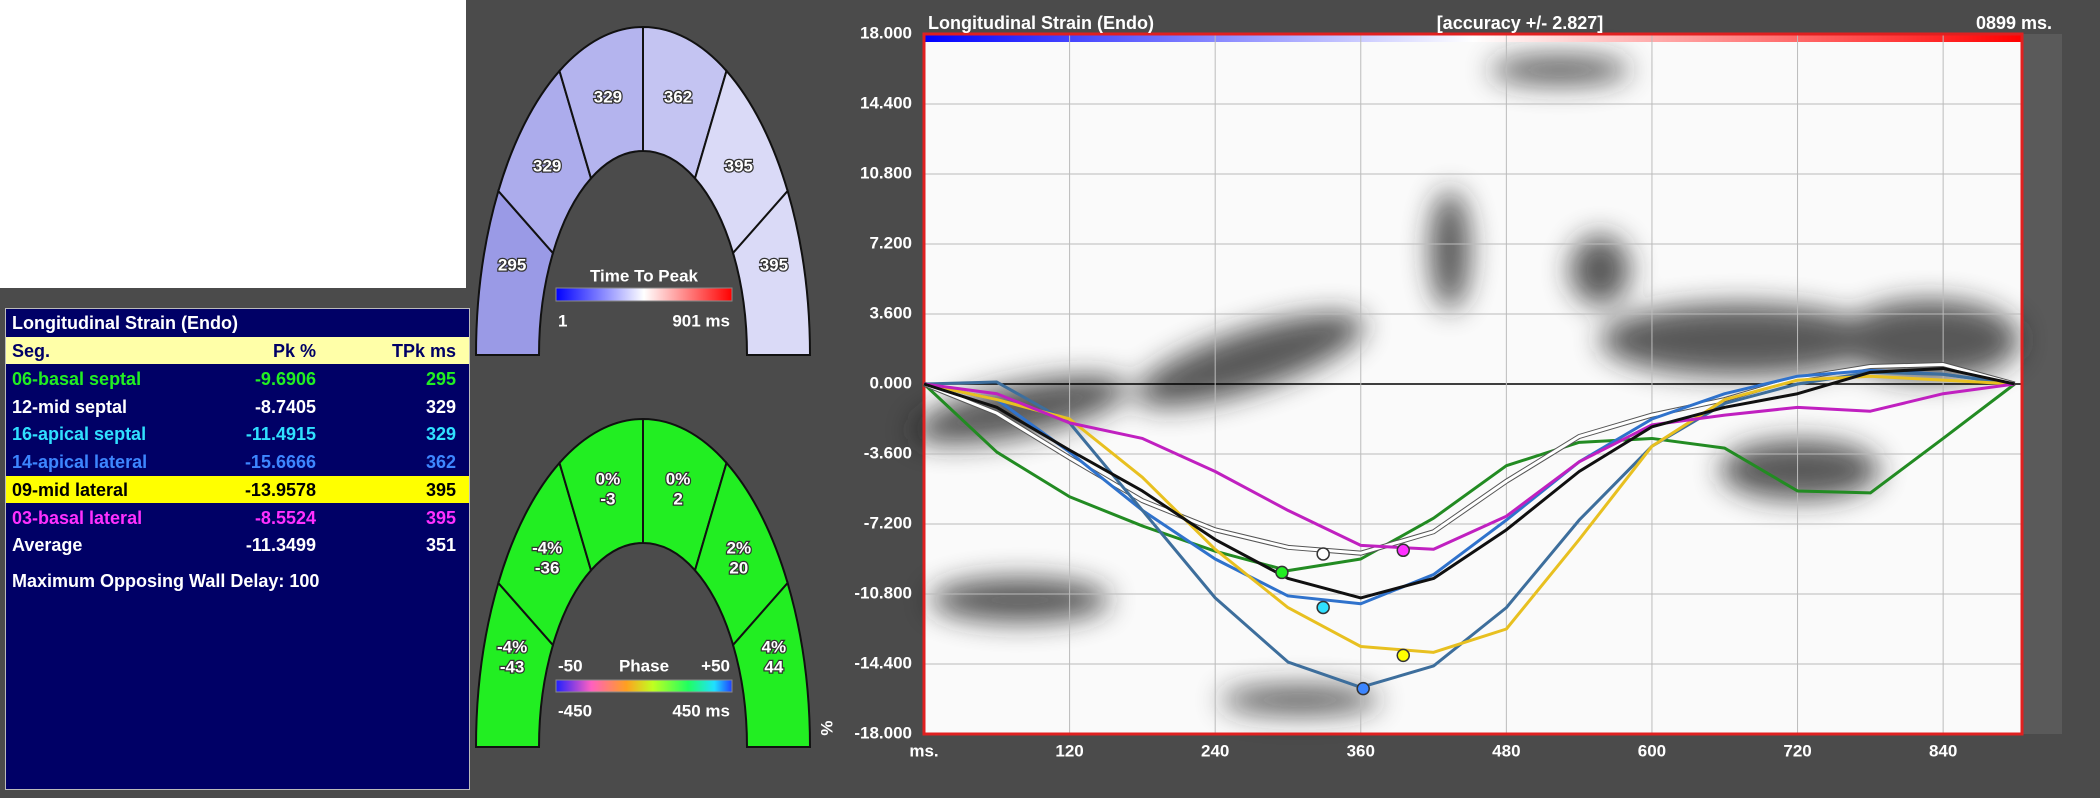  Describe the element at coordinates (440, 406) in the screenshot. I see `time-to-peak: 329` at that location.